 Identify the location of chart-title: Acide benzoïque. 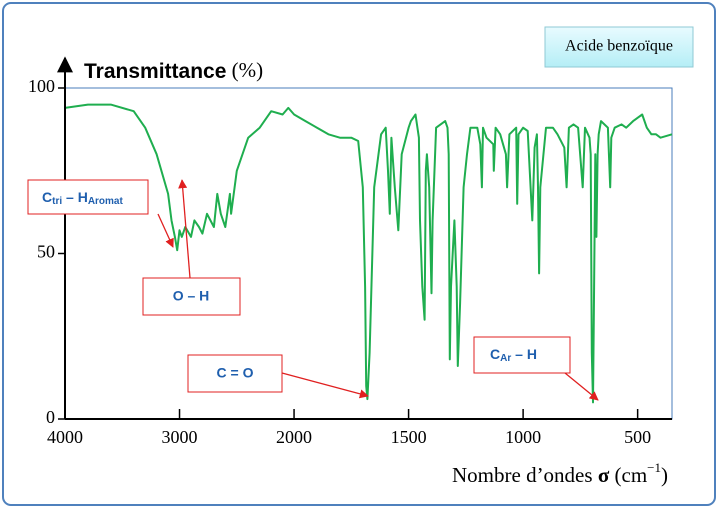
(619, 46).